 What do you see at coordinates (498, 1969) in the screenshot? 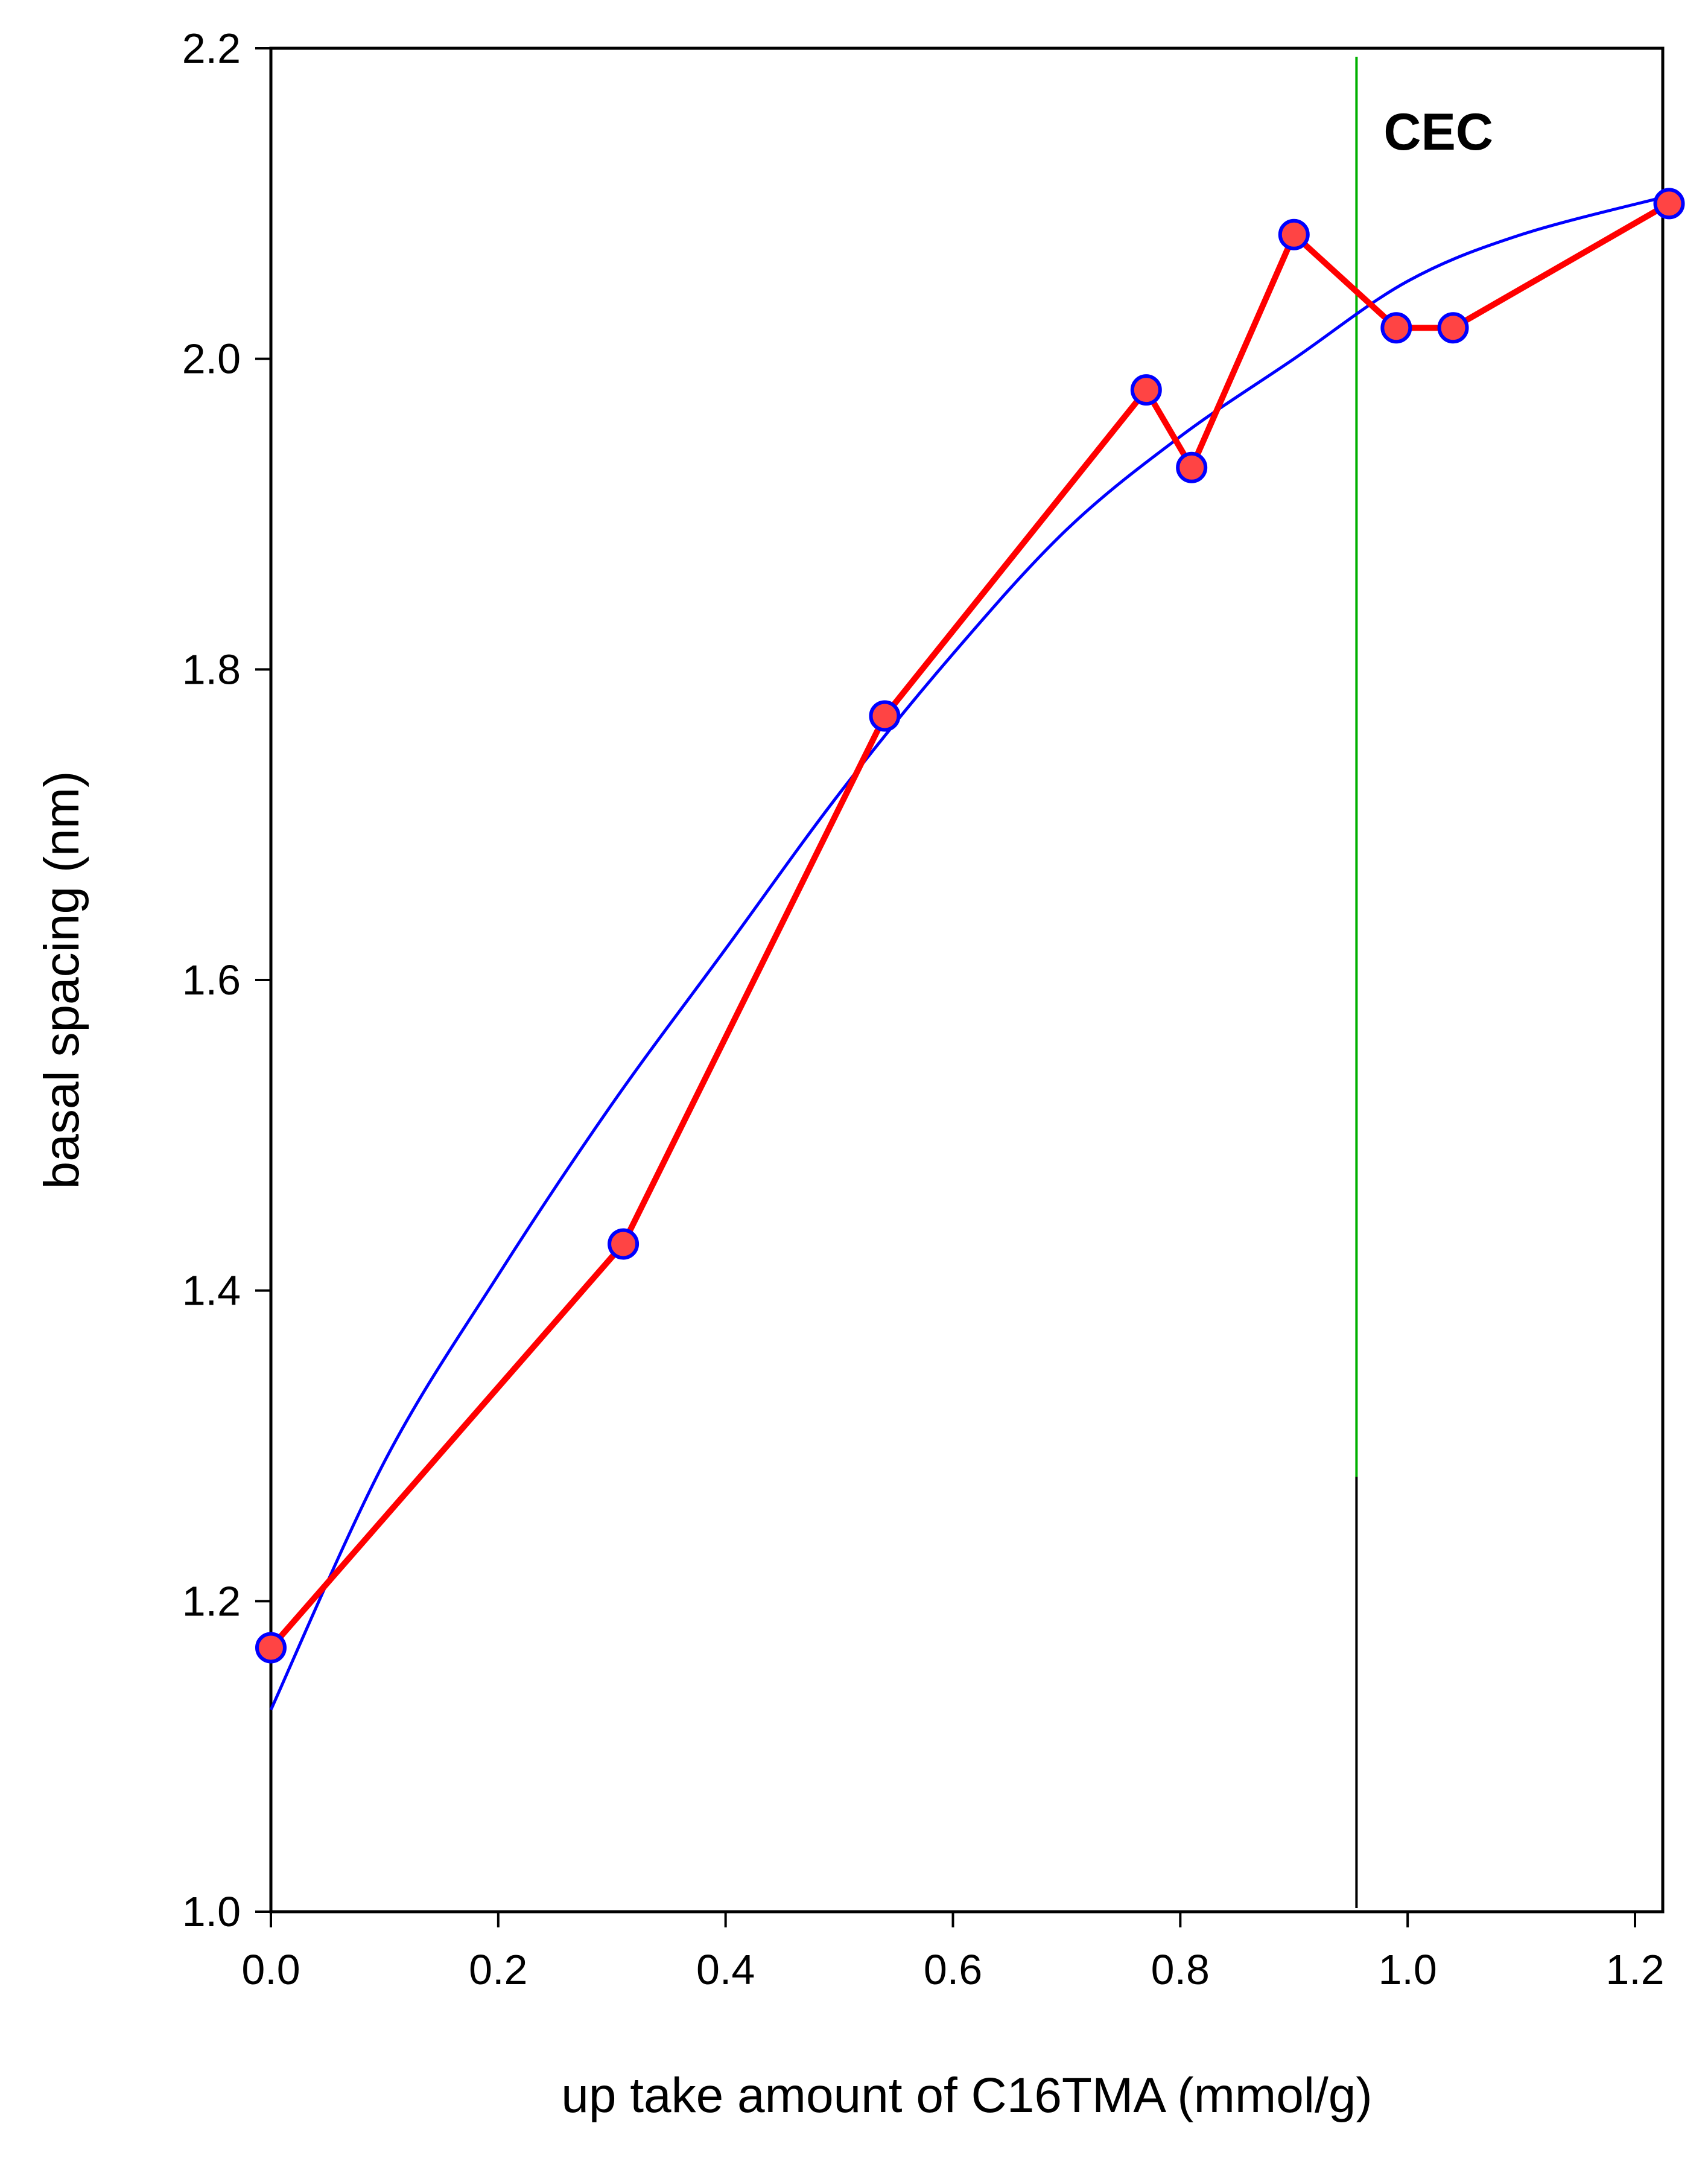
I see `x-tick-label: 0.2` at bounding box center [498, 1969].